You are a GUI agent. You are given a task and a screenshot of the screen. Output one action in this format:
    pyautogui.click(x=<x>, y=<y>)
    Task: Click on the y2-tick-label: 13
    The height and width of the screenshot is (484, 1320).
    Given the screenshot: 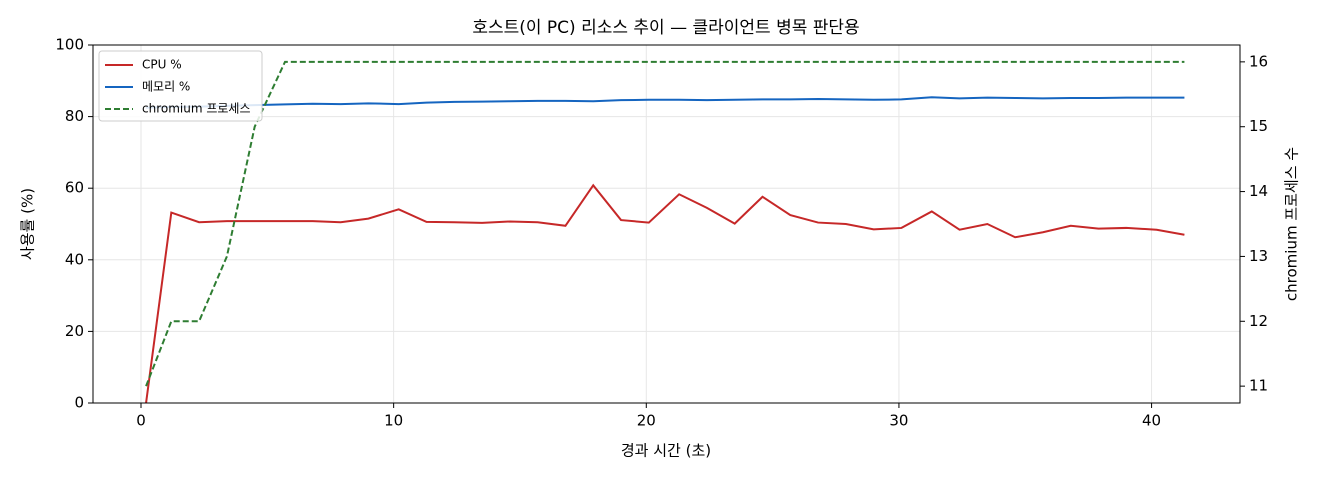 What is the action you would take?
    pyautogui.click(x=1258, y=256)
    